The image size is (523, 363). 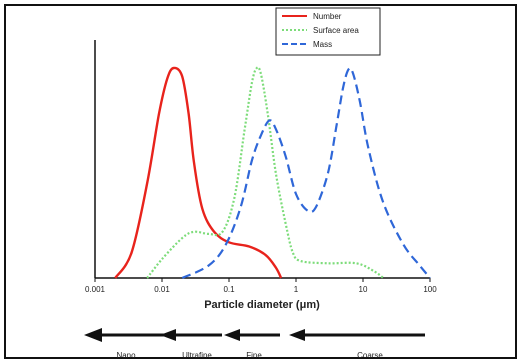 What do you see at coordinates (261, 286) in the screenshot?
I see `x-tick-group: 0.001 0.01 0.1 1 10 100` at bounding box center [261, 286].